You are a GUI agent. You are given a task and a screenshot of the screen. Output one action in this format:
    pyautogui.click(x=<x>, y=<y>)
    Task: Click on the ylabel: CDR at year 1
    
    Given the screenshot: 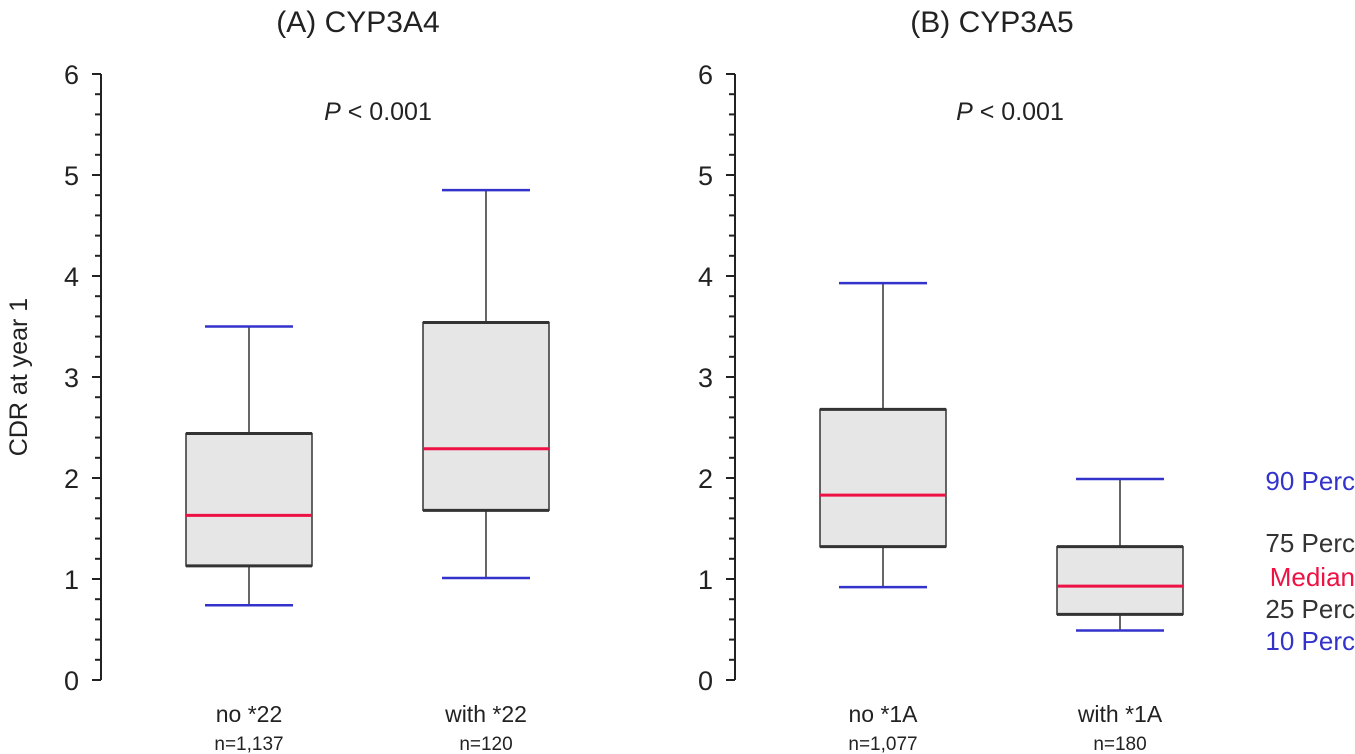 What is the action you would take?
    pyautogui.click(x=19, y=377)
    